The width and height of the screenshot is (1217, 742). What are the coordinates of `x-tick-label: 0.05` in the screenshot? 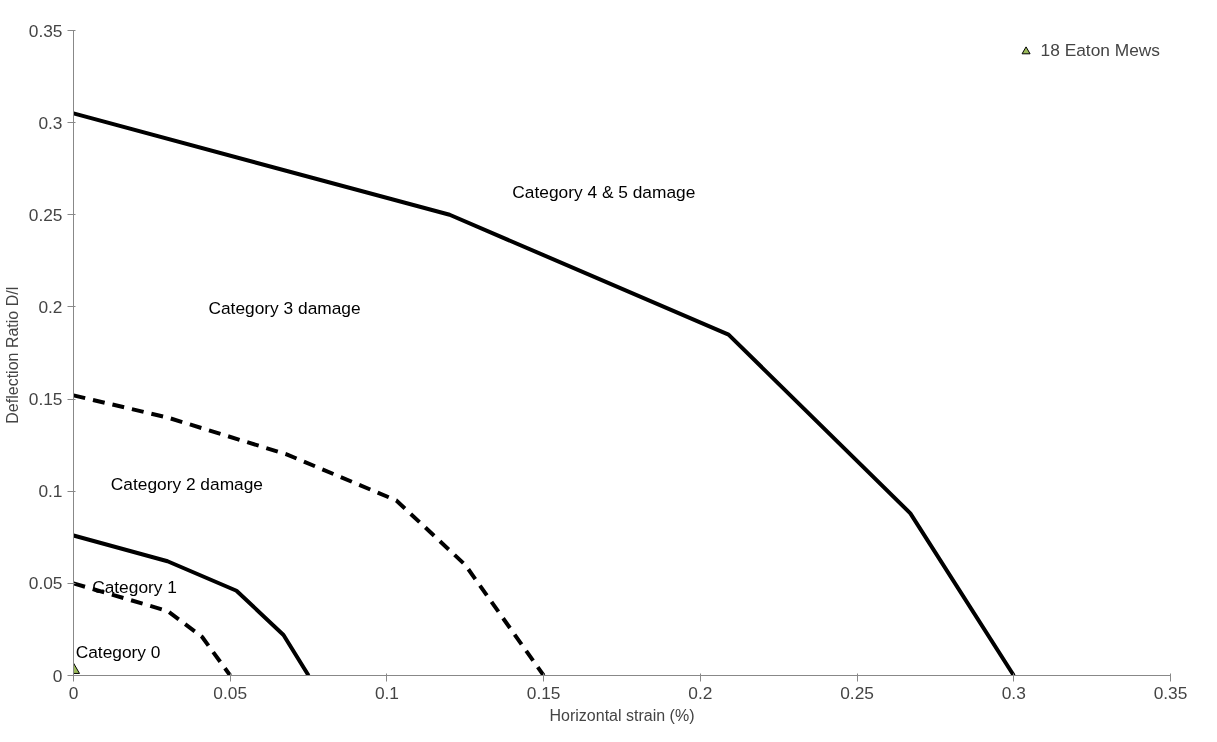 It's located at (230, 692).